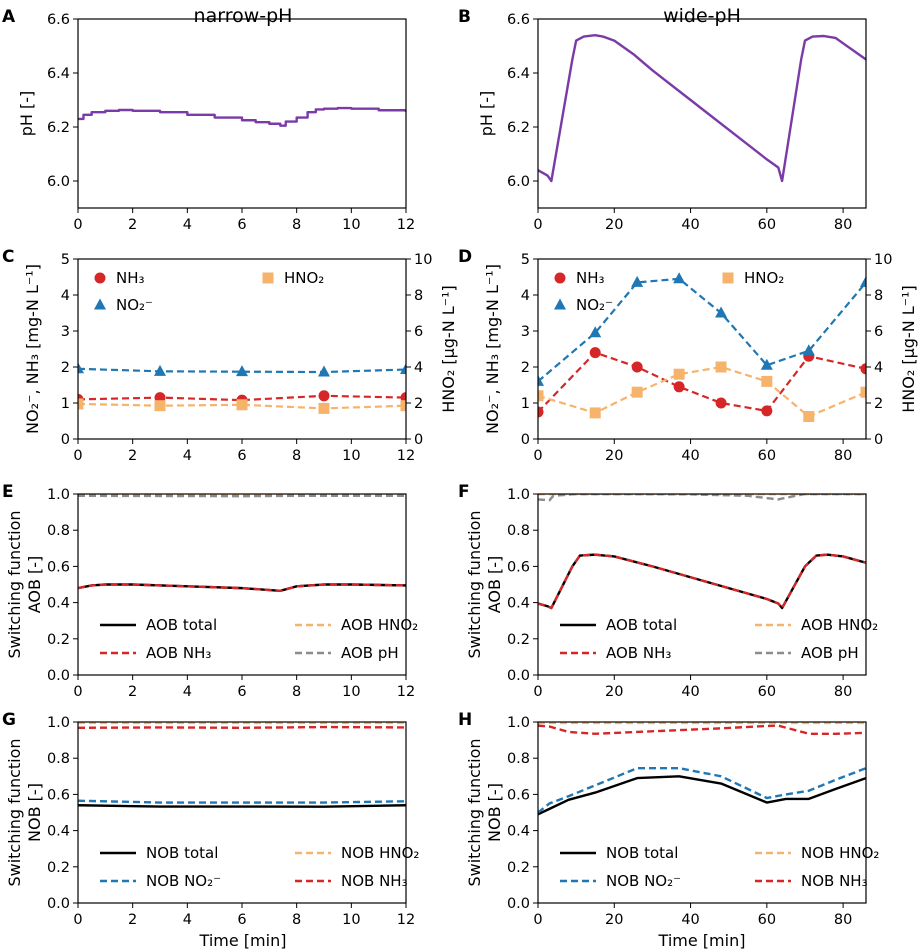  Describe the element at coordinates (518, 676) in the screenshot. I see `ytick-label-F-0: 0.0` at that location.